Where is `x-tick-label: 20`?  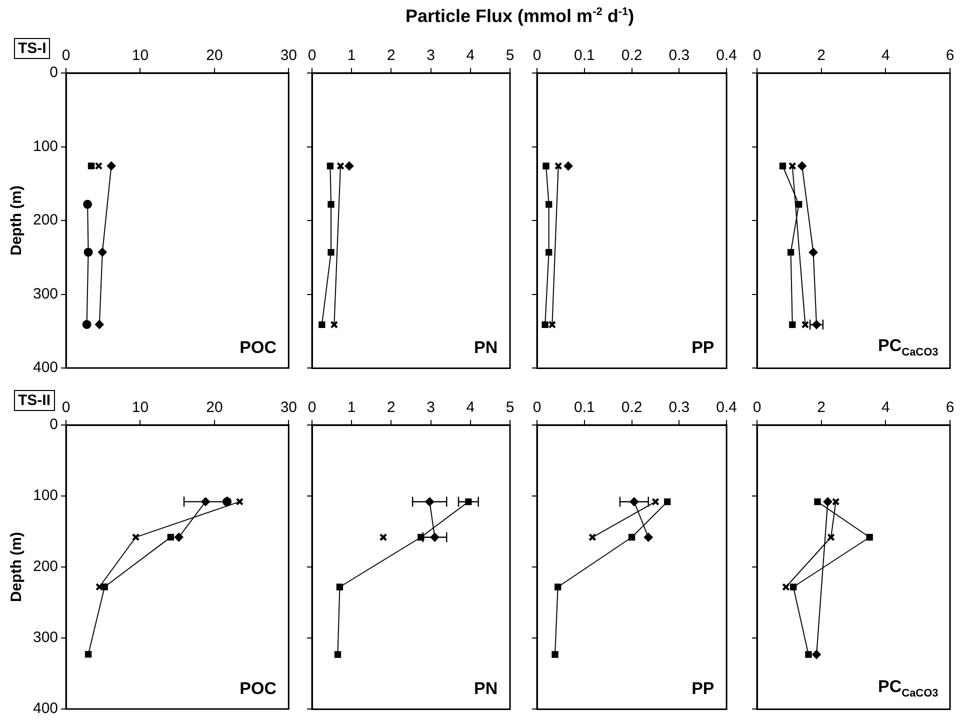
x-tick-label: 20 is located at coordinates (214, 55).